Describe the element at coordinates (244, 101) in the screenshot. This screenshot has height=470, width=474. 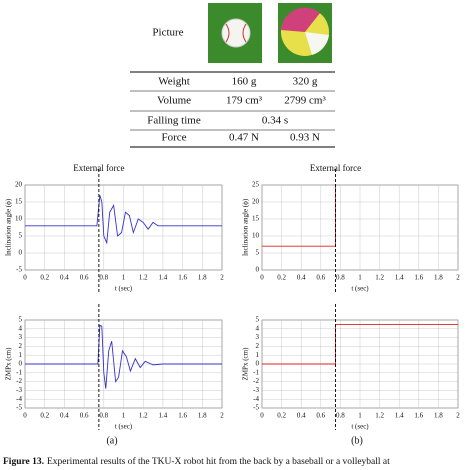
I see `cell: 179 cm³` at that location.